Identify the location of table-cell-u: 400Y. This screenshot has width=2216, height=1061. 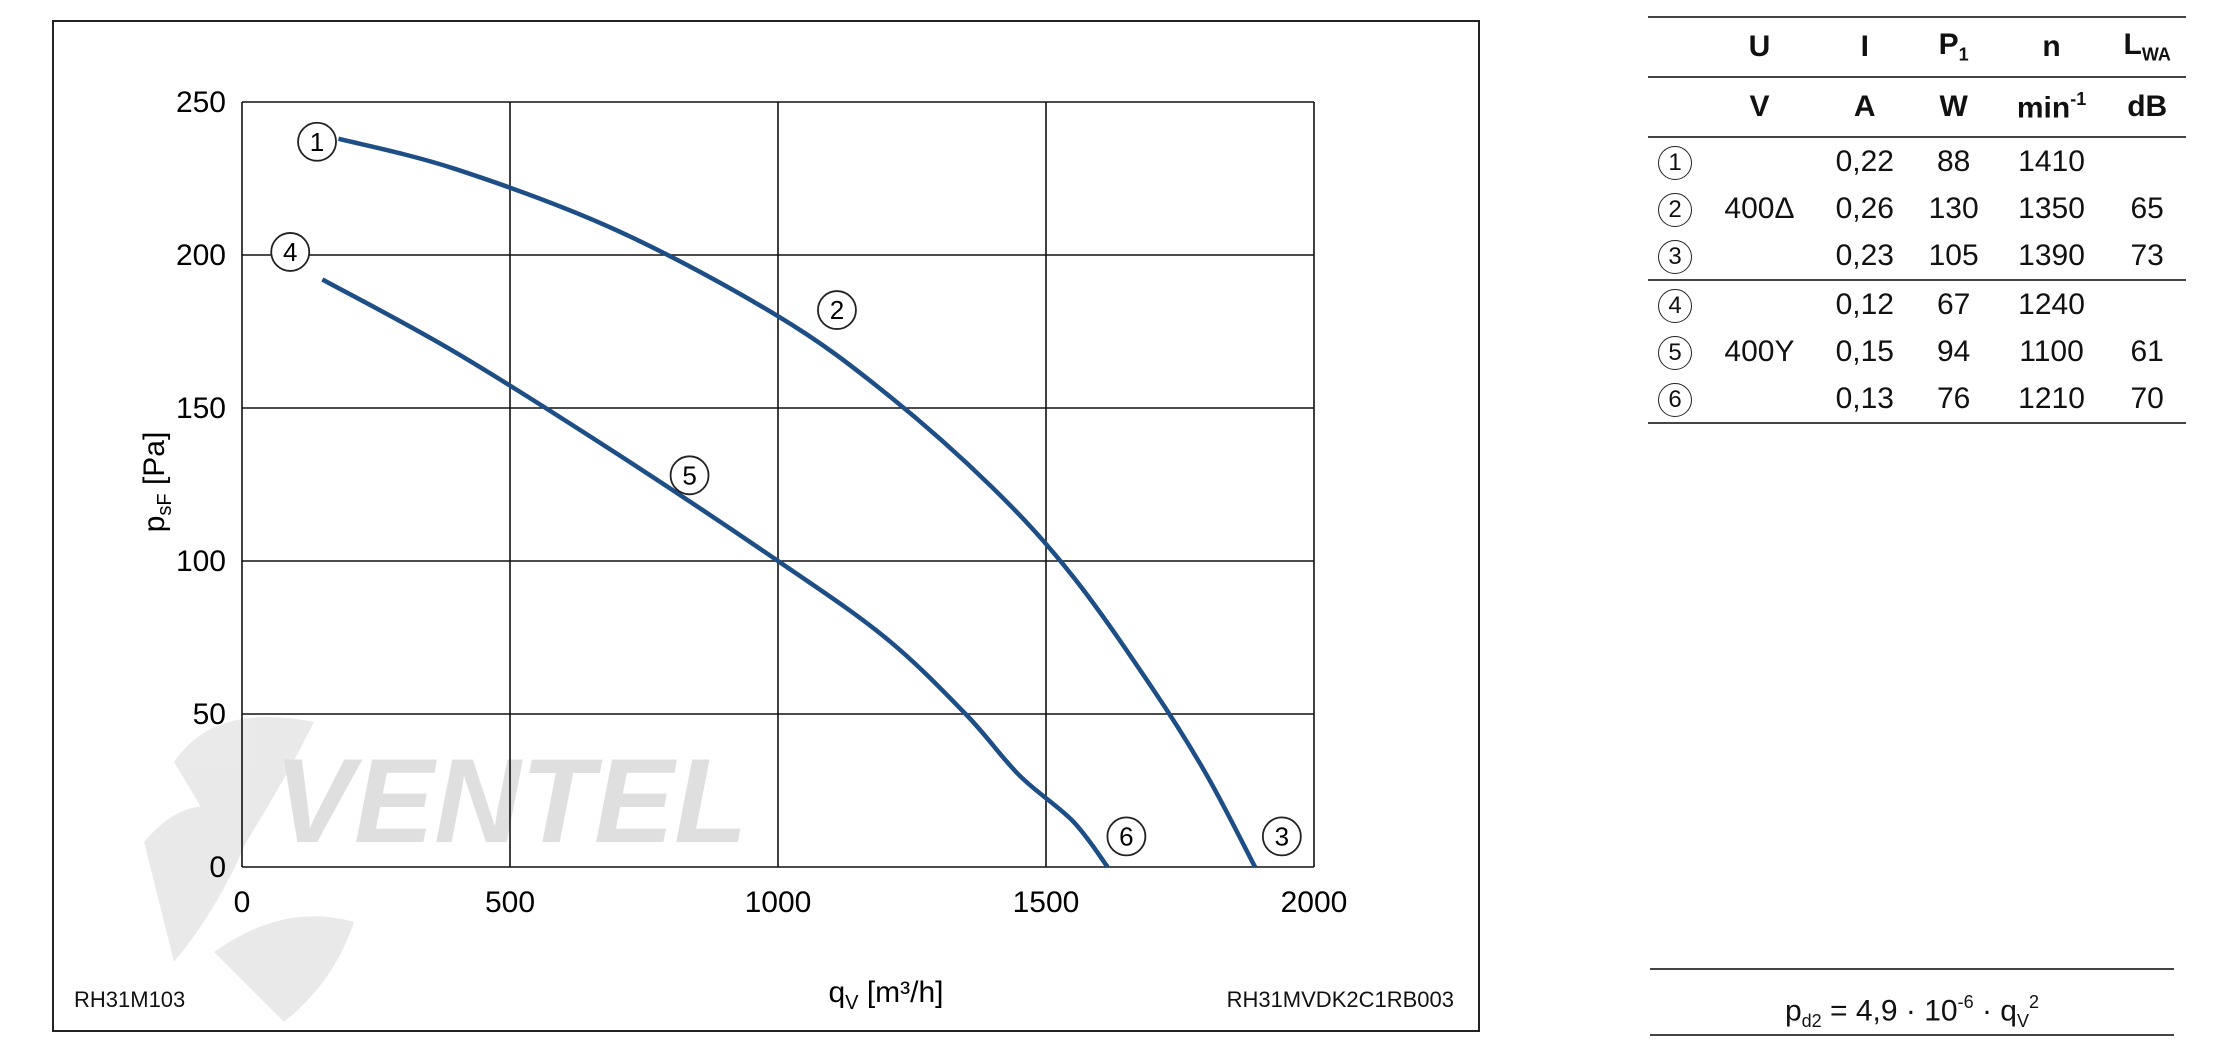
(1759, 351).